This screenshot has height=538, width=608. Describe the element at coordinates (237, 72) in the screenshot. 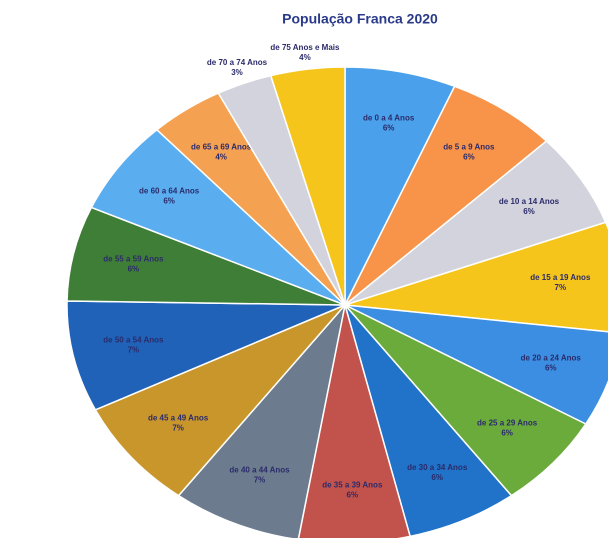

I see `slice-value-label: 3%` at that location.